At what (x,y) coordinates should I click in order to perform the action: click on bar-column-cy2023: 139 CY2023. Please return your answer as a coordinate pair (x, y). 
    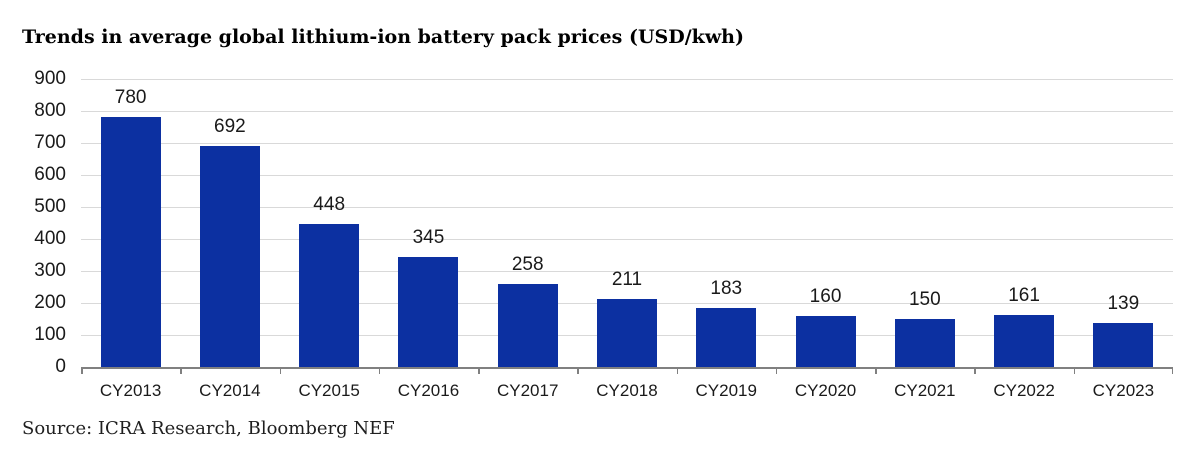
    Looking at the image, I should click on (1123, 239).